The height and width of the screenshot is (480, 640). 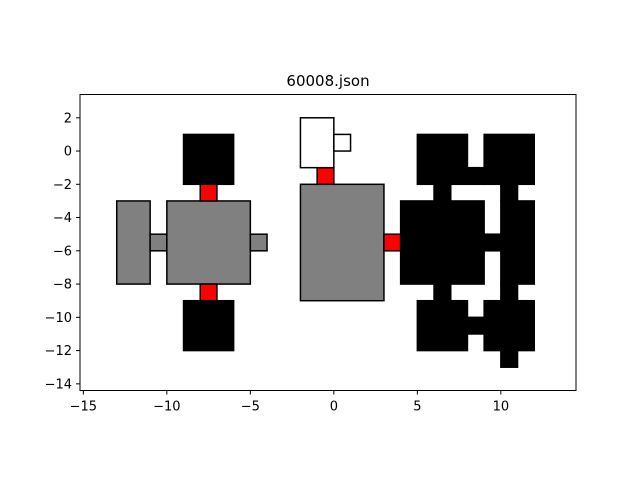 I want to click on x-tick-label: 0, so click(x=334, y=407).